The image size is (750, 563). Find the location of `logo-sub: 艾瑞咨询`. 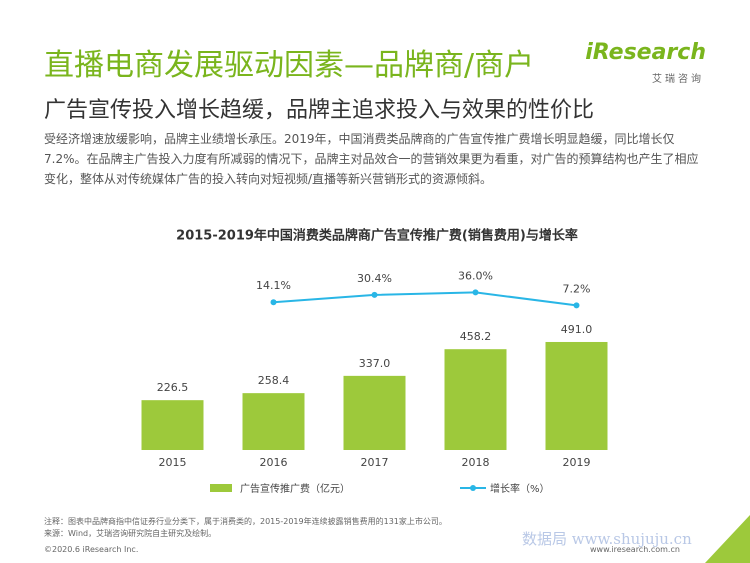

logo-sub: 艾瑞咨询 is located at coordinates (678, 79).